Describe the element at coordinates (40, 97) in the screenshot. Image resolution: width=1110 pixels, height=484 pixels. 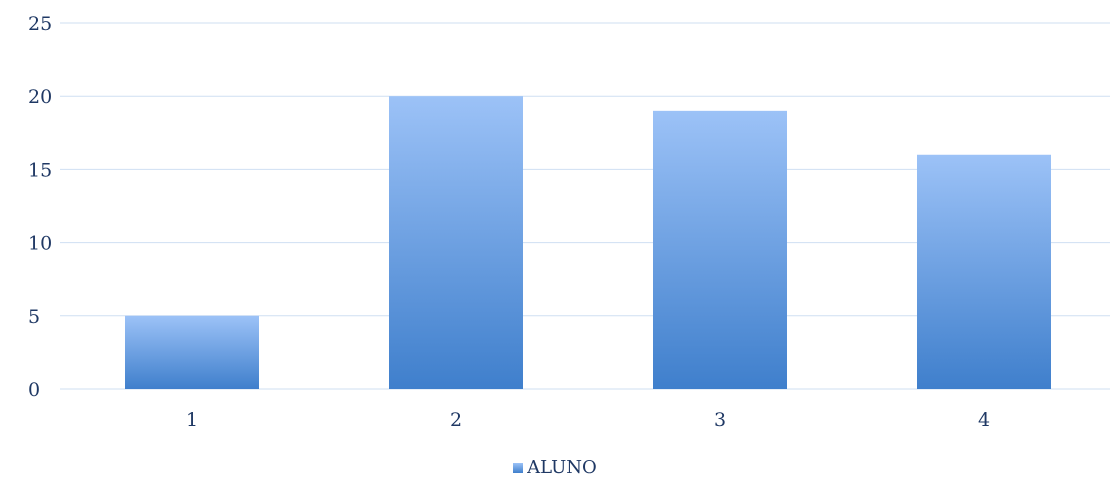
I see `y-tick-label-20: 20` at that location.